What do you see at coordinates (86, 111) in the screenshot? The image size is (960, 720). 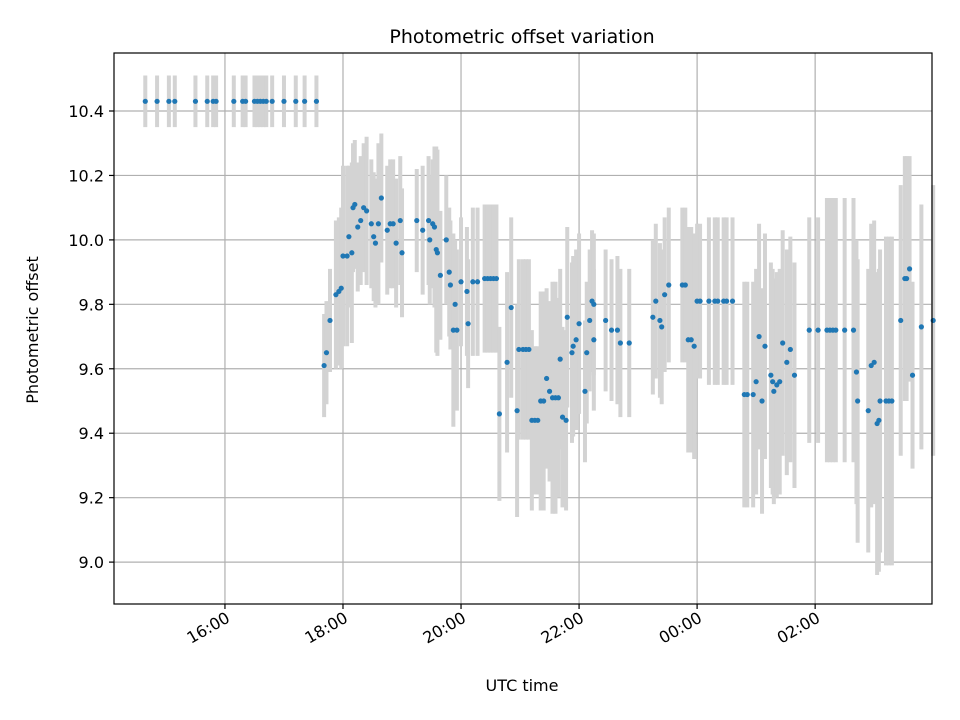 I see `y-tick-label: 10.4` at bounding box center [86, 111].